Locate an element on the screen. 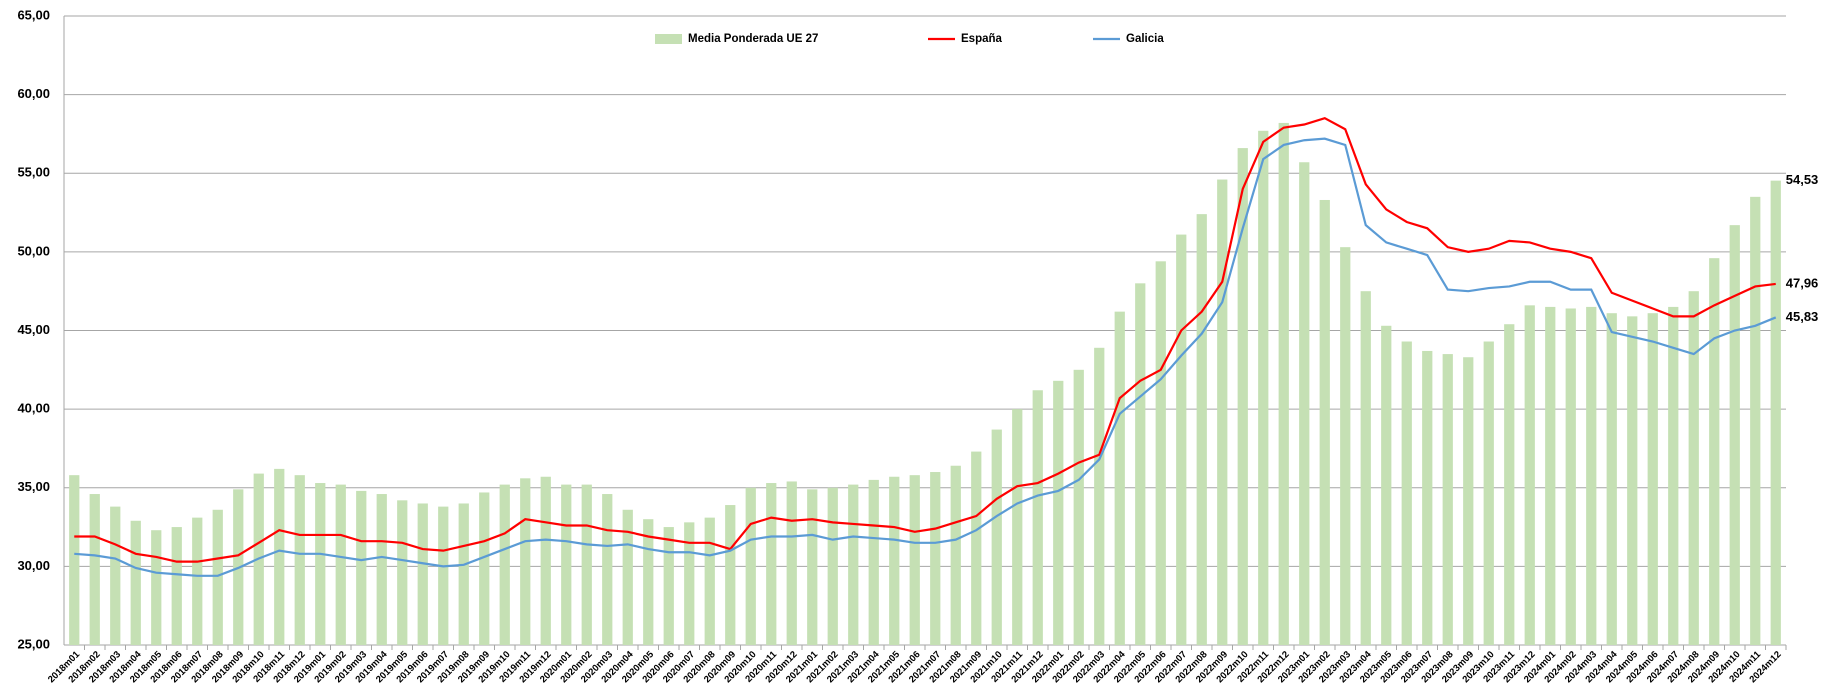 This screenshot has height=696, width=1830. y-tick-label: 65,00 is located at coordinates (33, 14).